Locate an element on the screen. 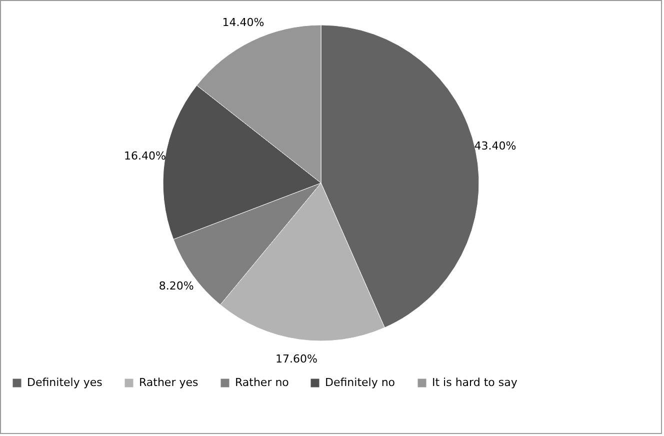  legend-label: Definitely yes is located at coordinates (65, 382).